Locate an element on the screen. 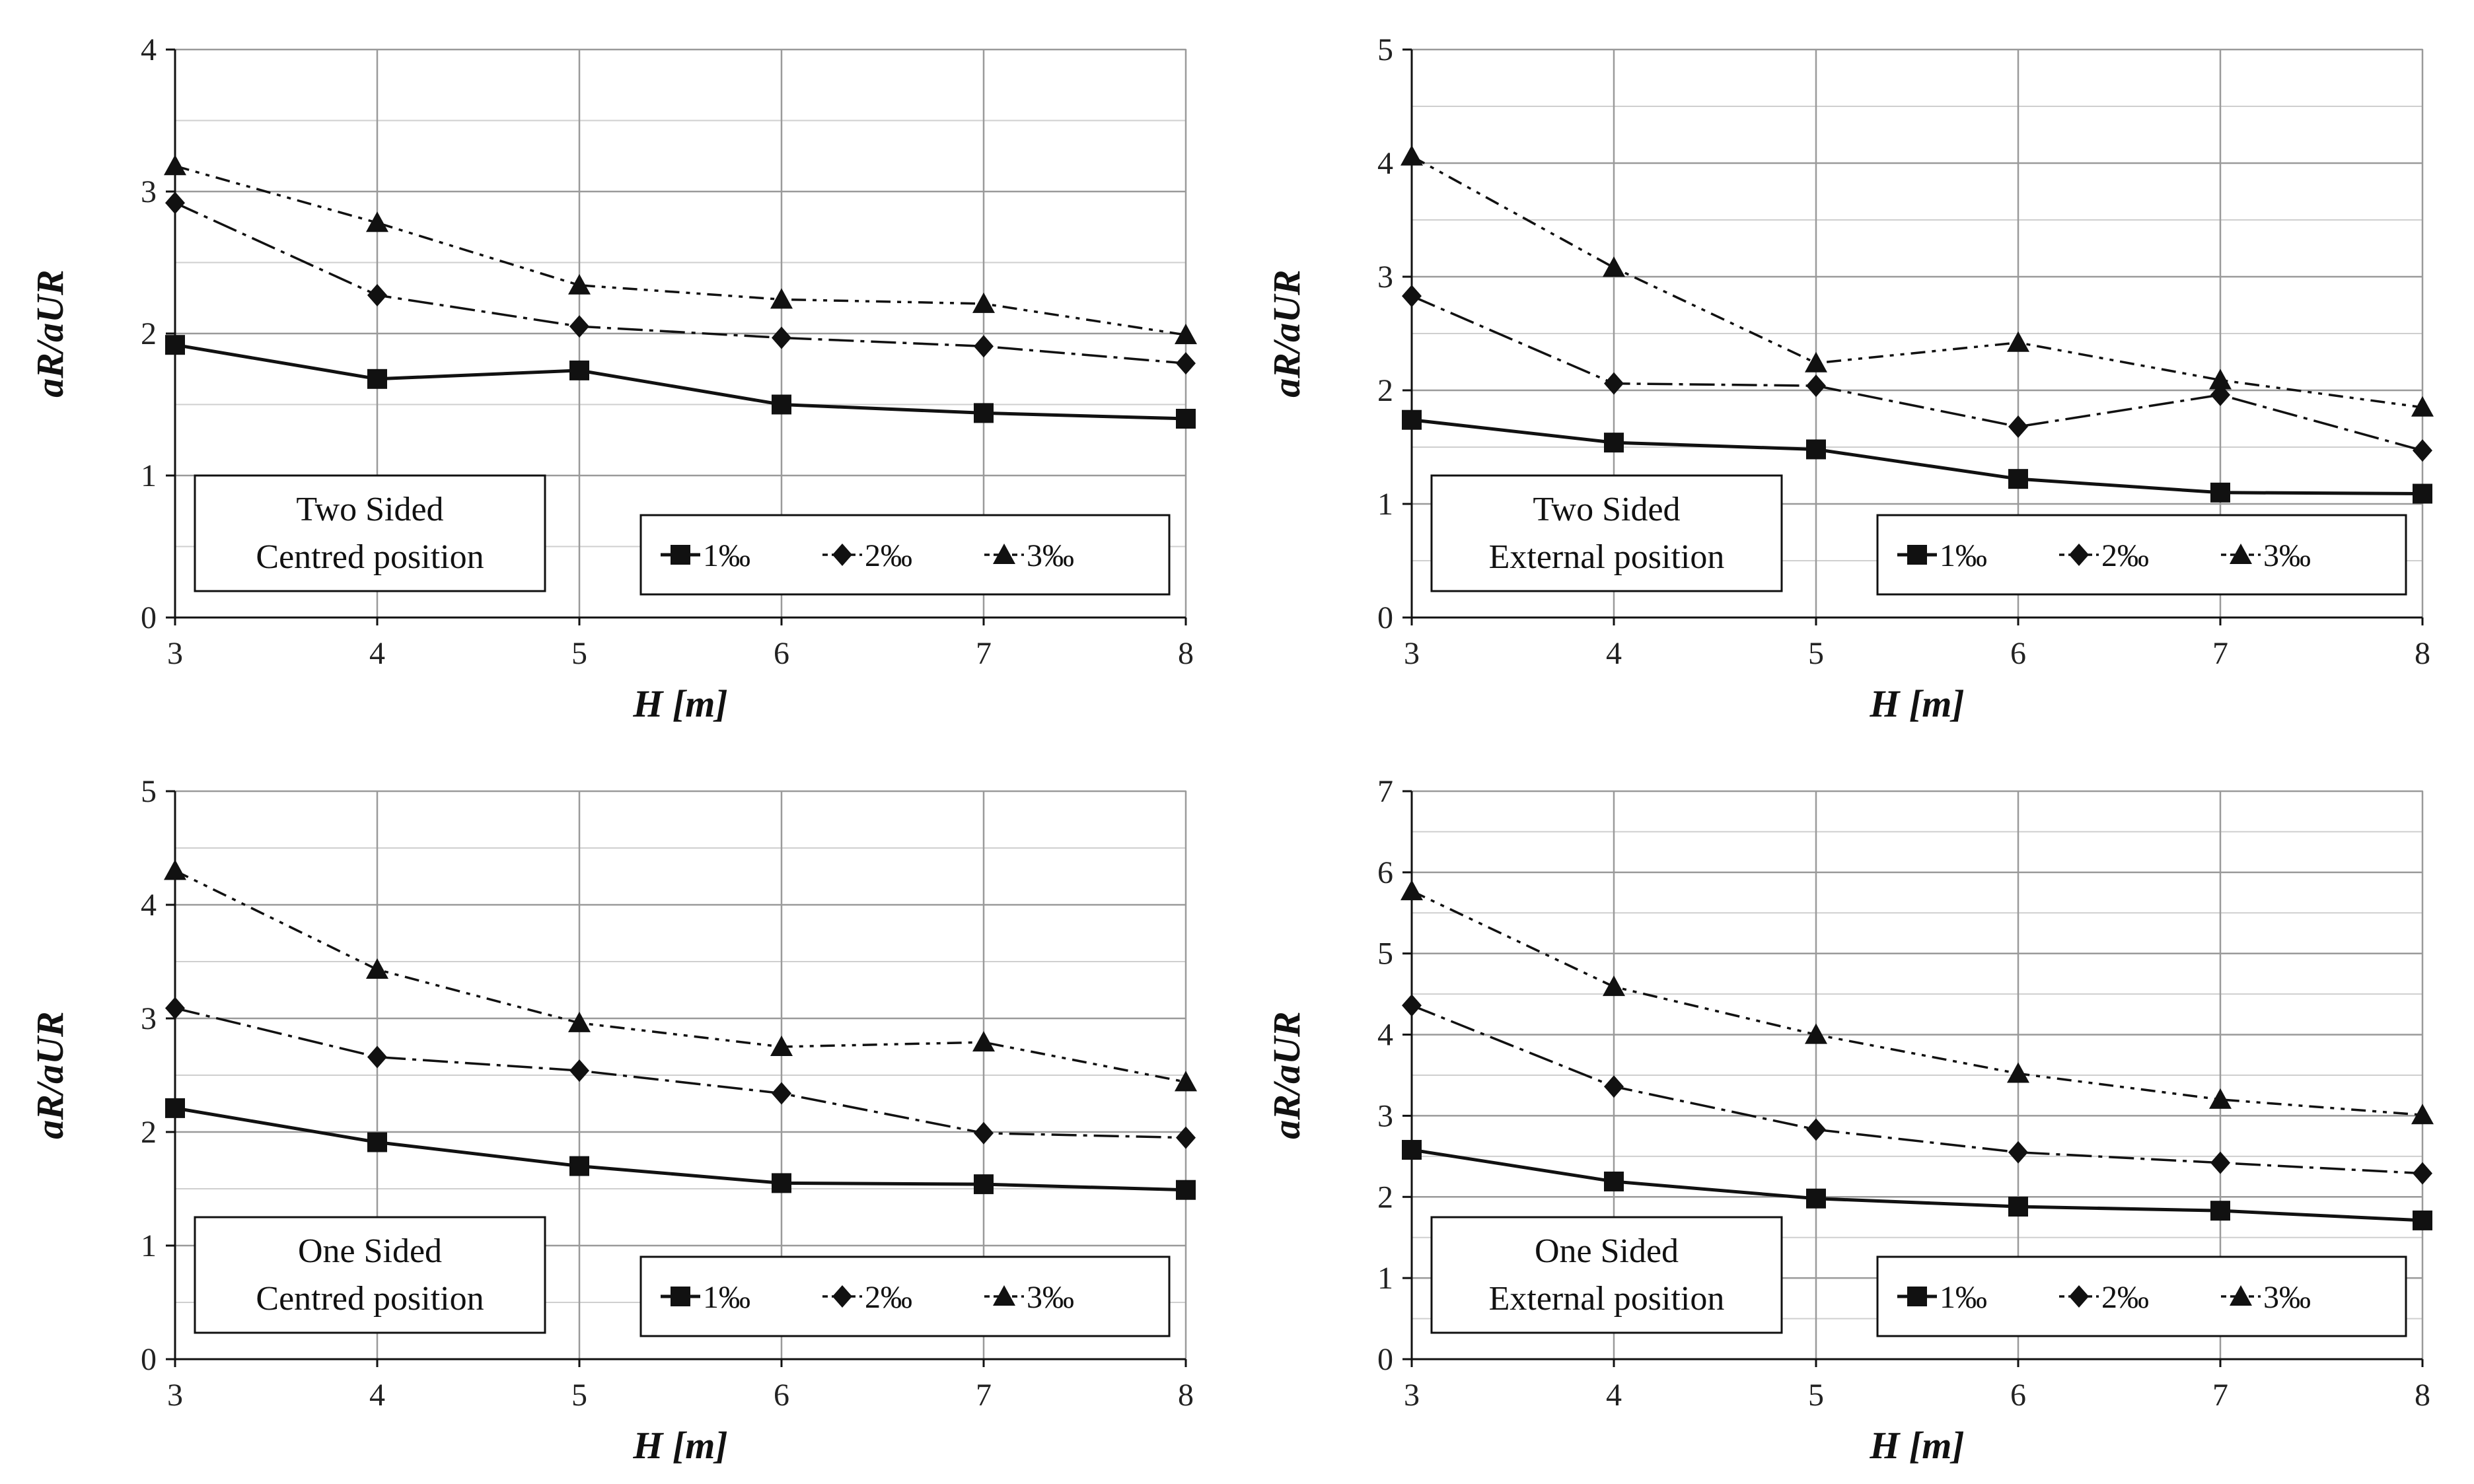 The width and height of the screenshot is (2474, 1484). caption-frame is located at coordinates (370, 1275).